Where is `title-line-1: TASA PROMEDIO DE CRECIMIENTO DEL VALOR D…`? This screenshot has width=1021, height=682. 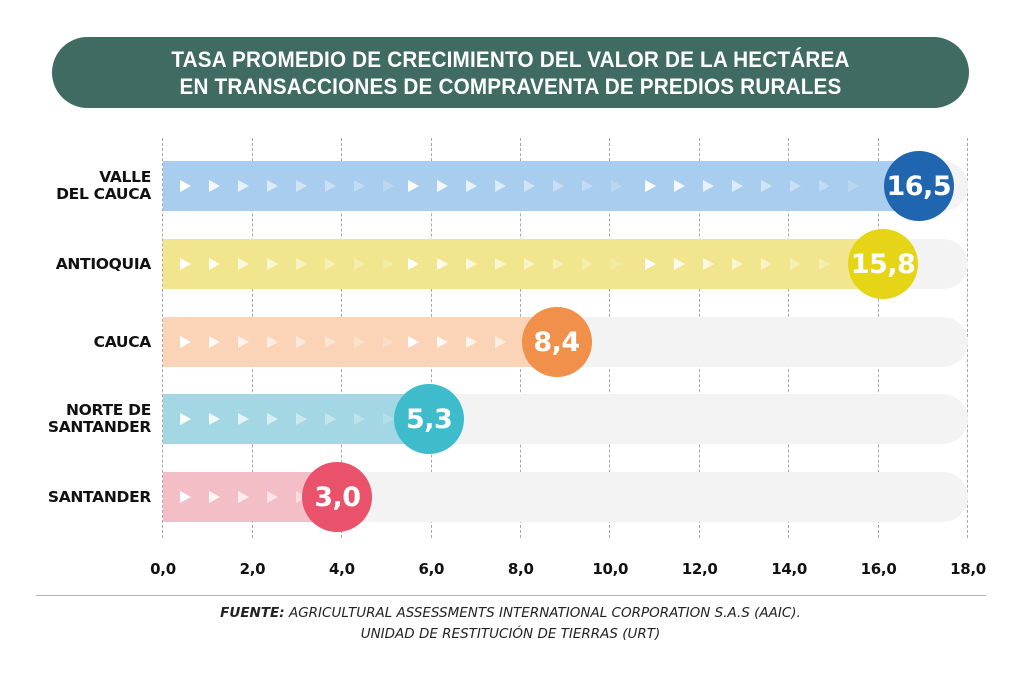 title-line-1: TASA PROMEDIO DE CRECIMIENTO DEL VALOR D… is located at coordinates (510, 59).